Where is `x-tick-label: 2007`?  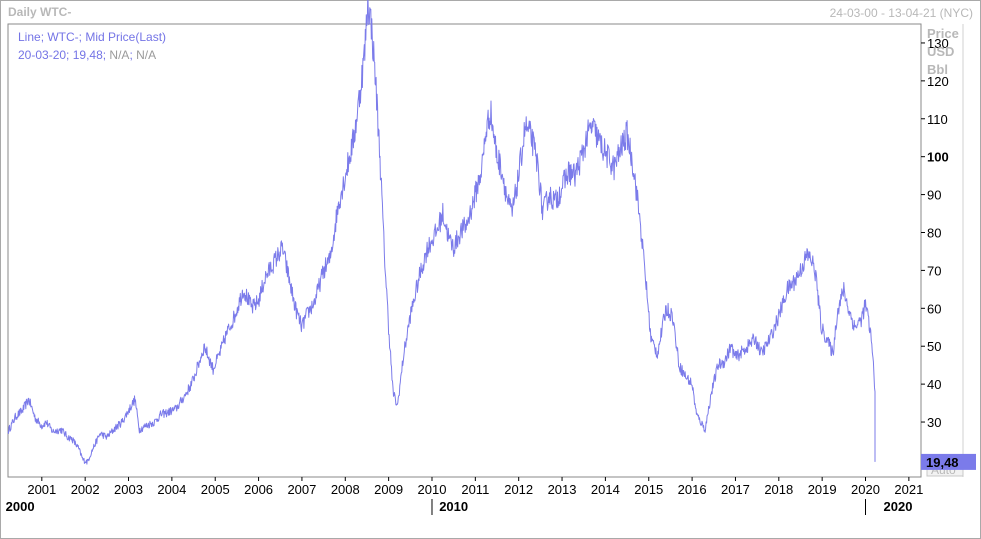
x-tick-label: 2007 is located at coordinates (301, 489).